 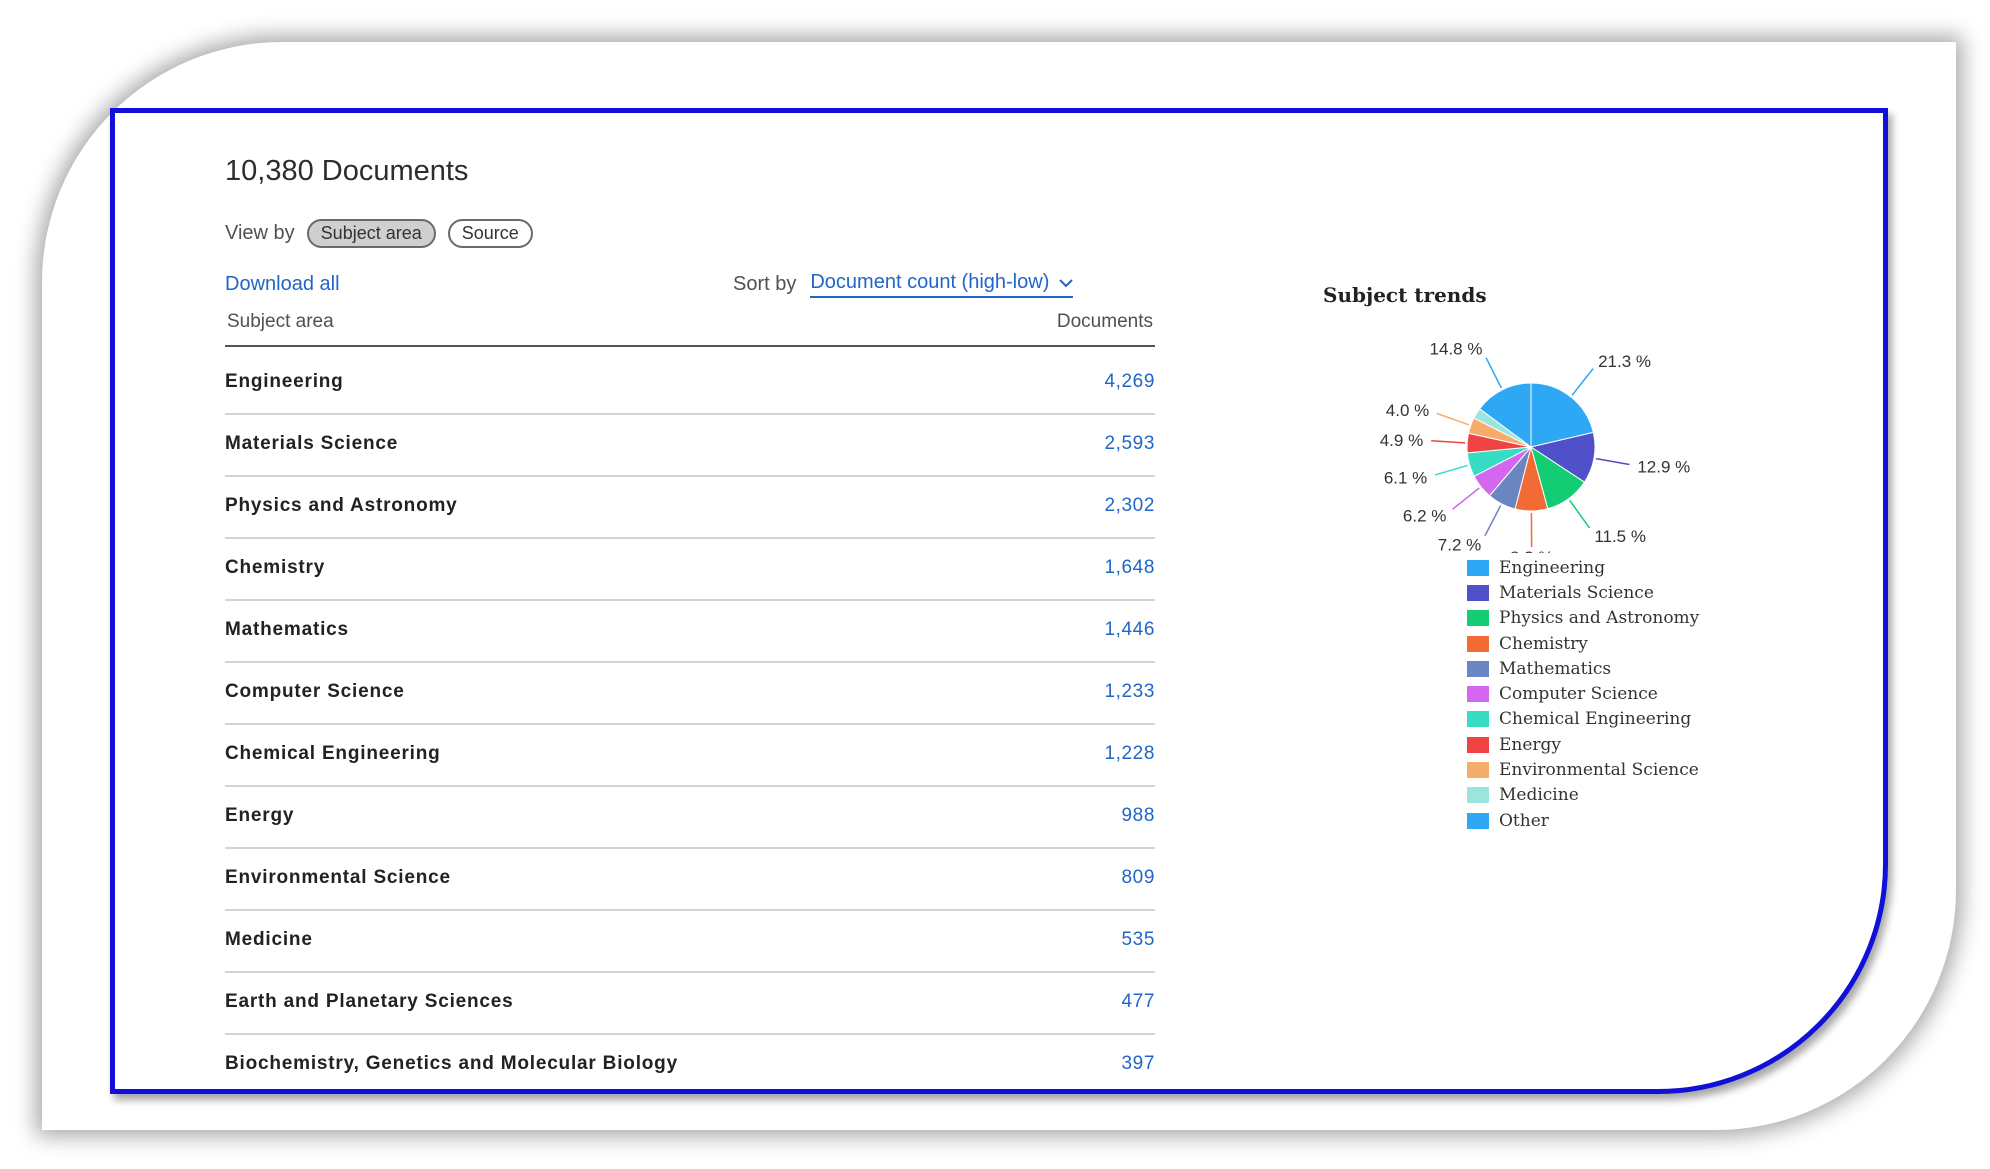 I want to click on legend-item: Other, so click(x=1583, y=820).